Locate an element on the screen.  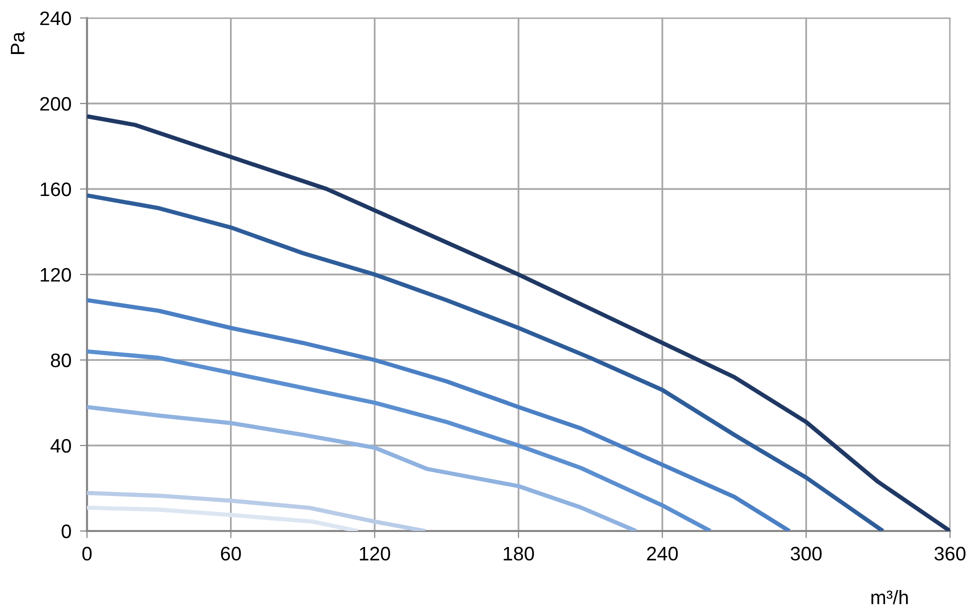
y-tick-label: 200 is located at coordinates (55, 103).